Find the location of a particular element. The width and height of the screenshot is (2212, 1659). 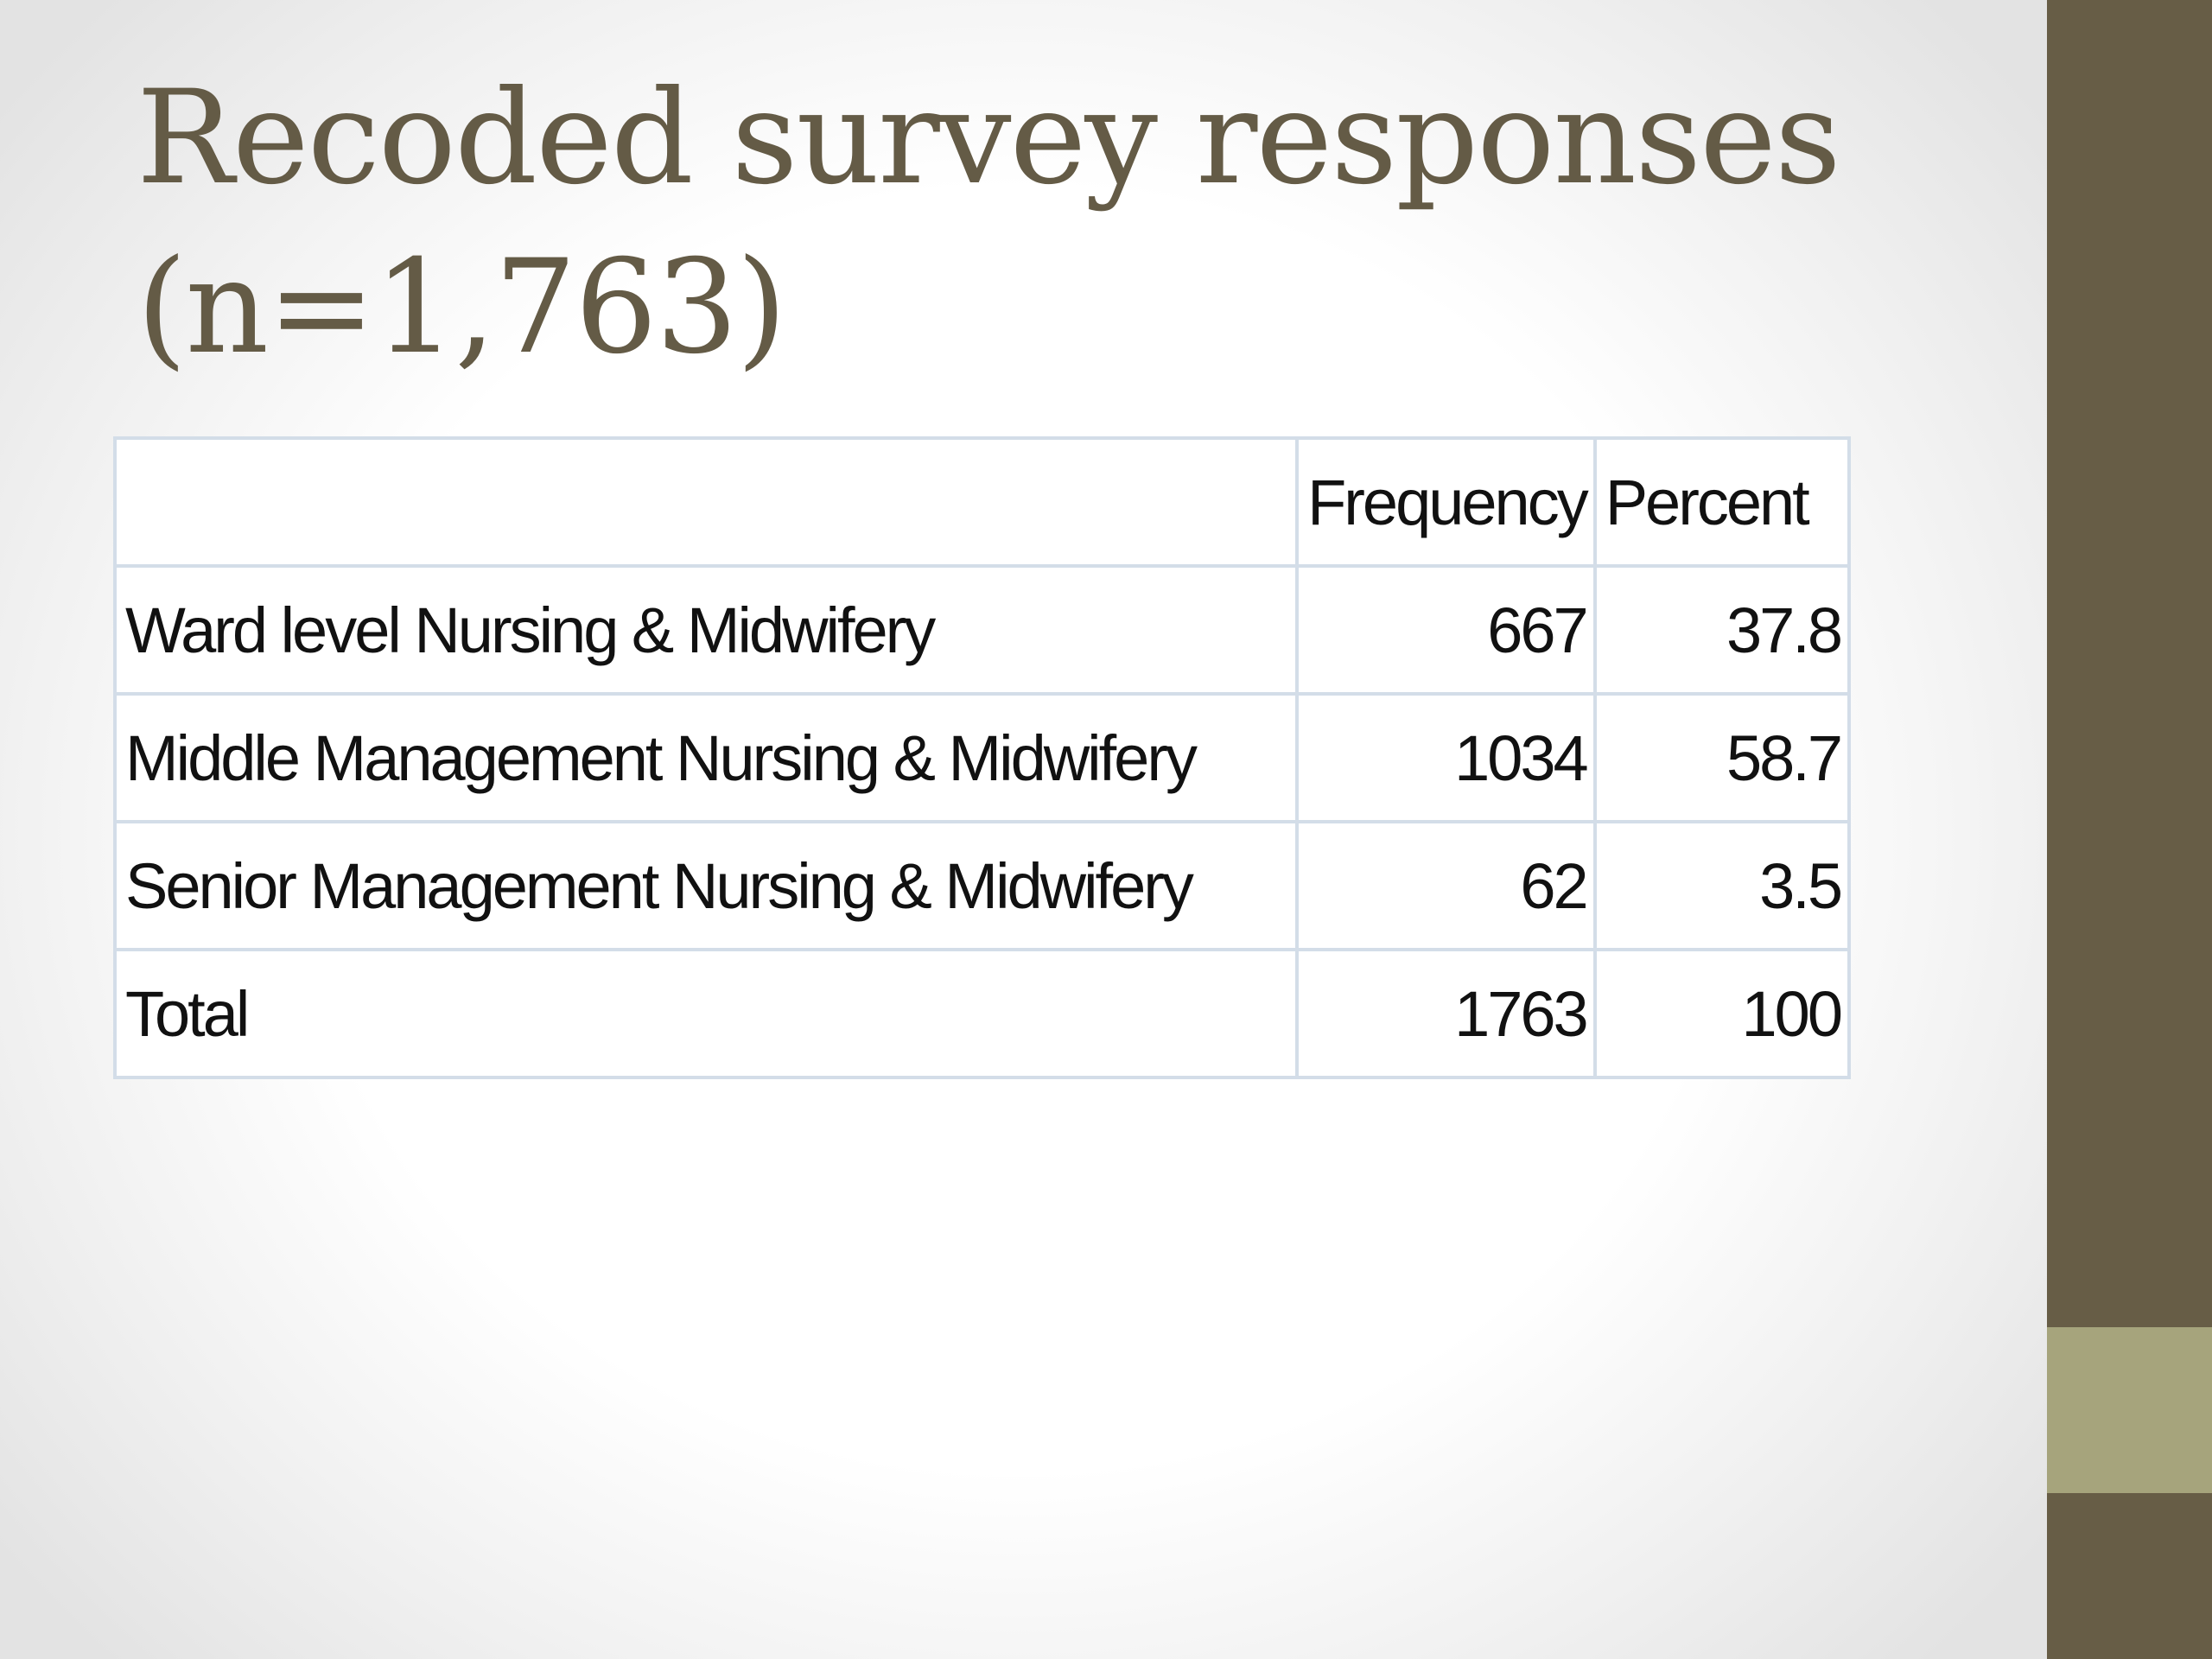

table-header-row: Frequency Percent is located at coordinates (982, 502).